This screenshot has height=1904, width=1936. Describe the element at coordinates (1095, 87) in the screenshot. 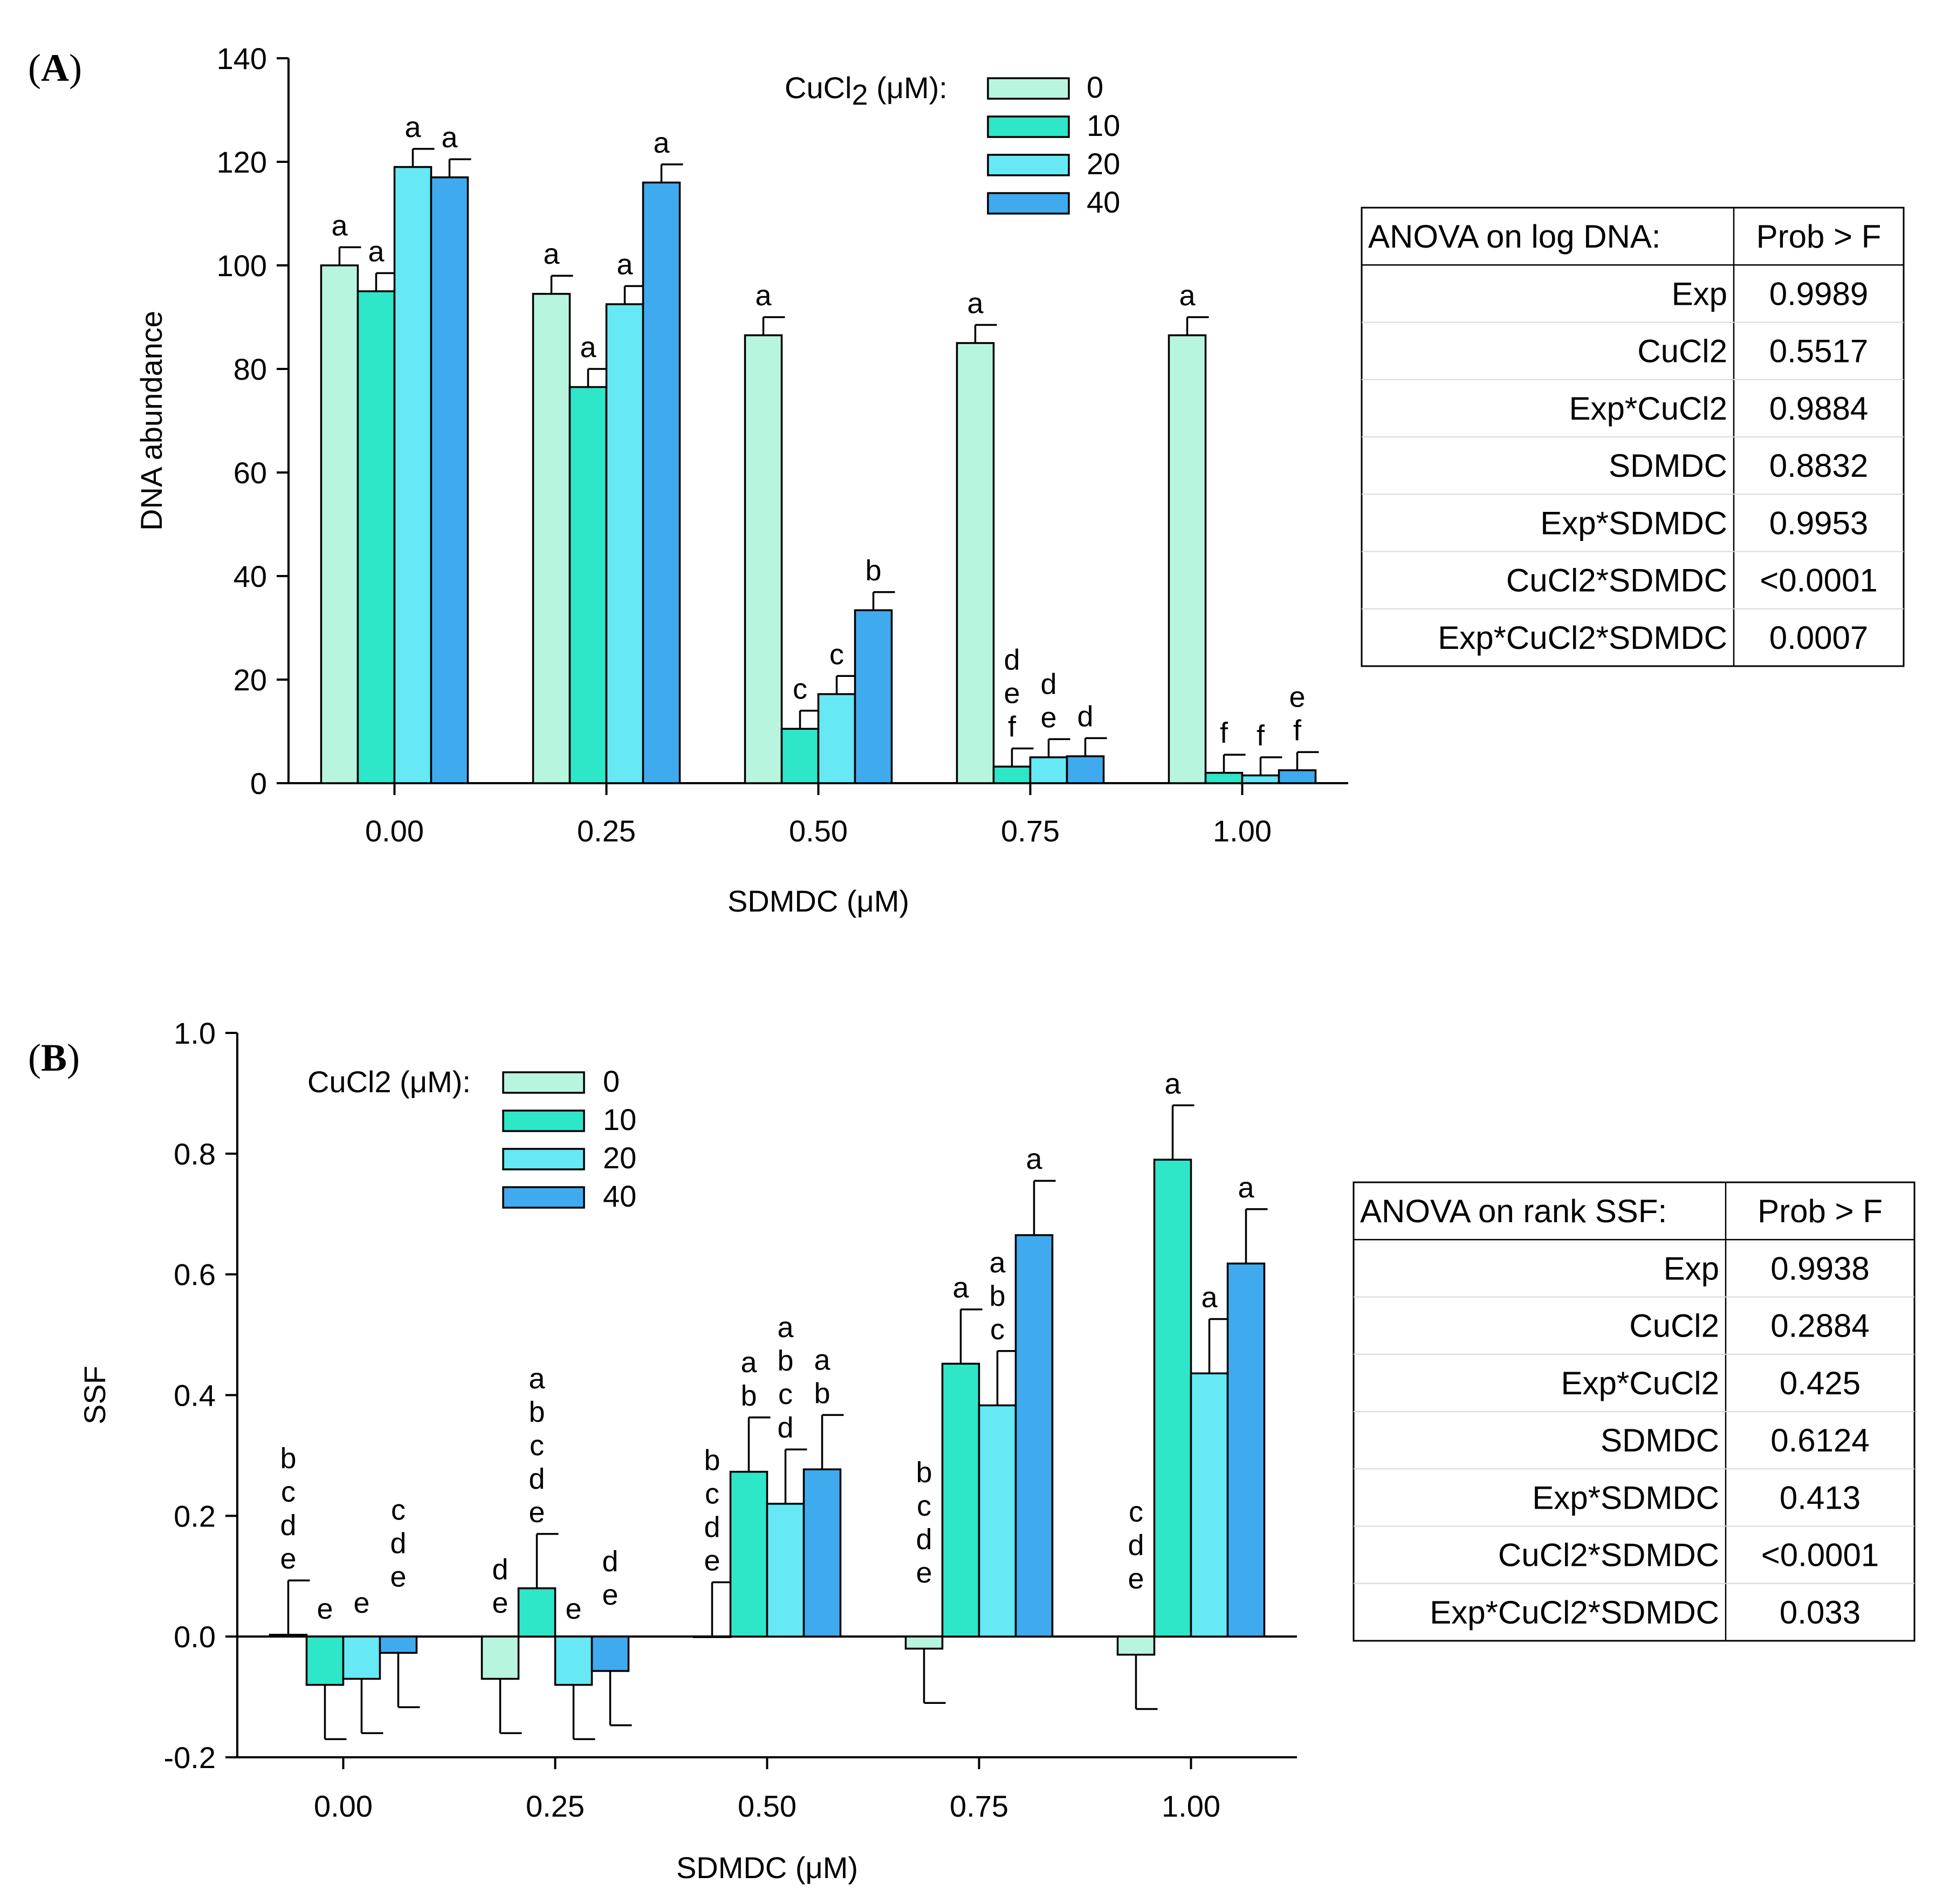

I see `legend-label: 0` at that location.